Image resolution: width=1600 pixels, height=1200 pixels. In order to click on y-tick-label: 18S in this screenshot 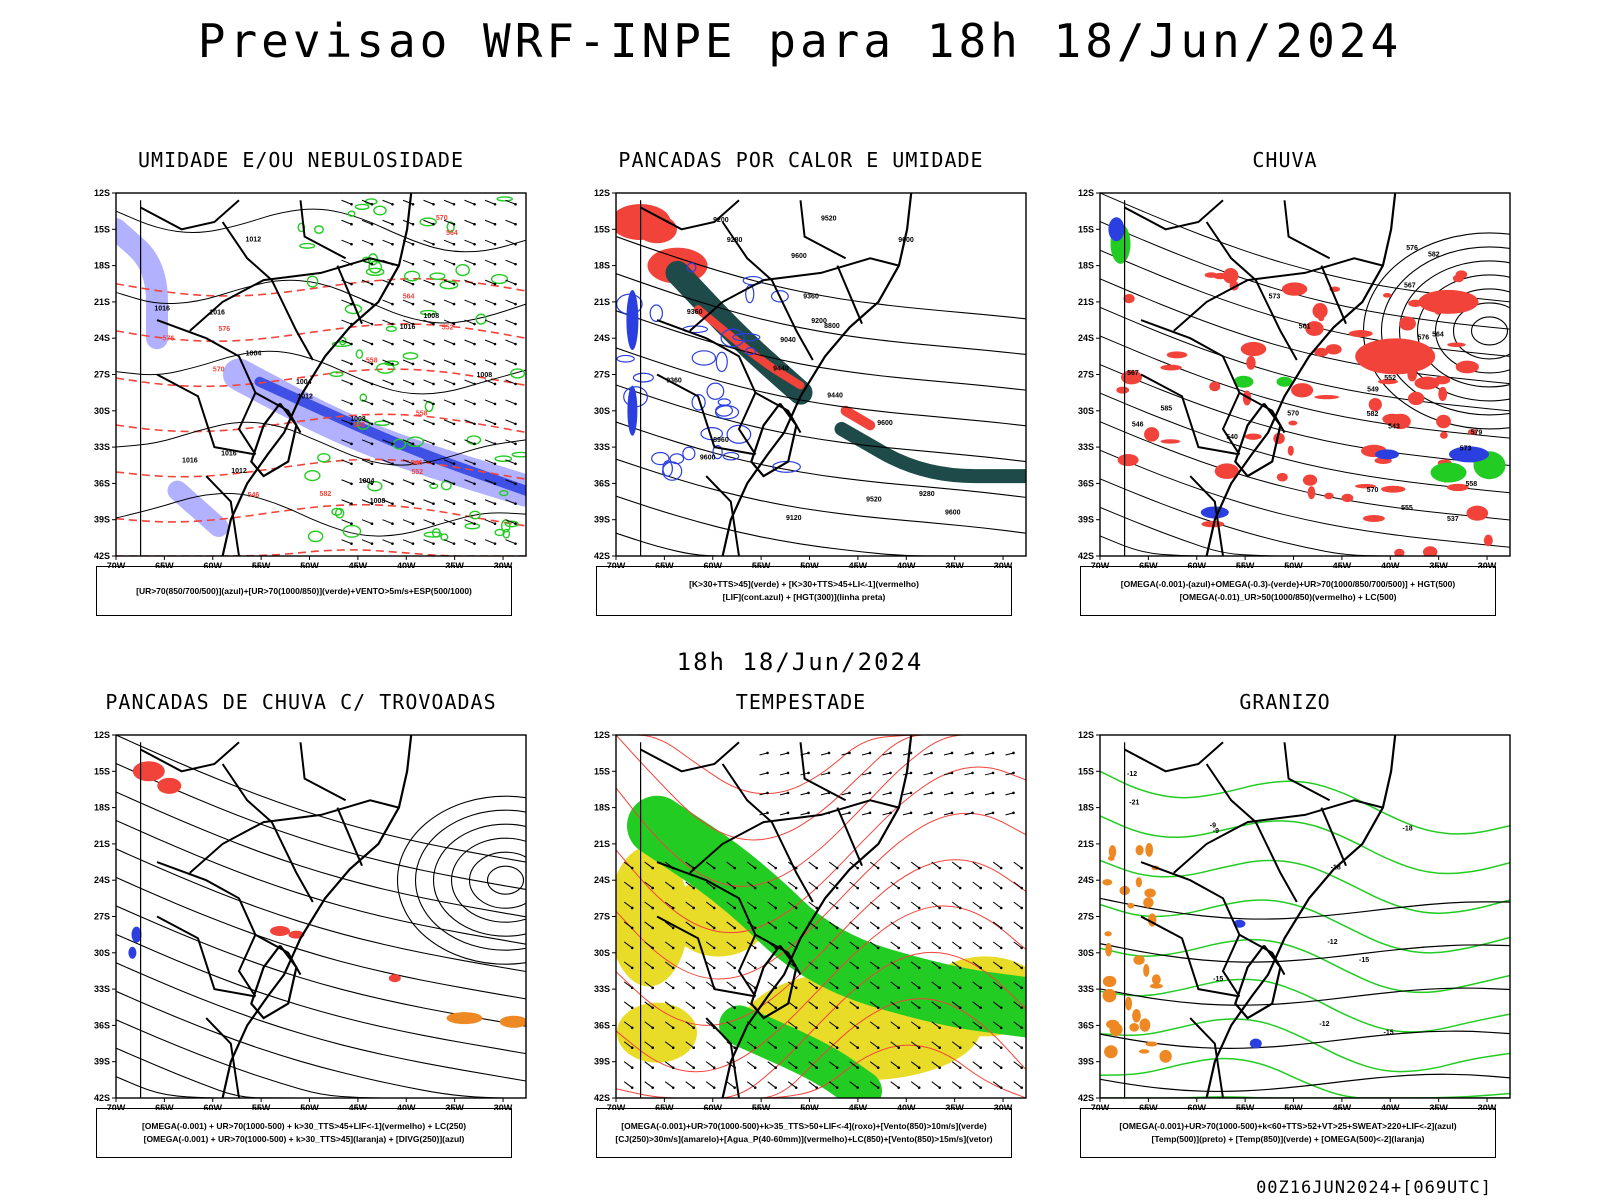, I will do `click(102, 266)`.